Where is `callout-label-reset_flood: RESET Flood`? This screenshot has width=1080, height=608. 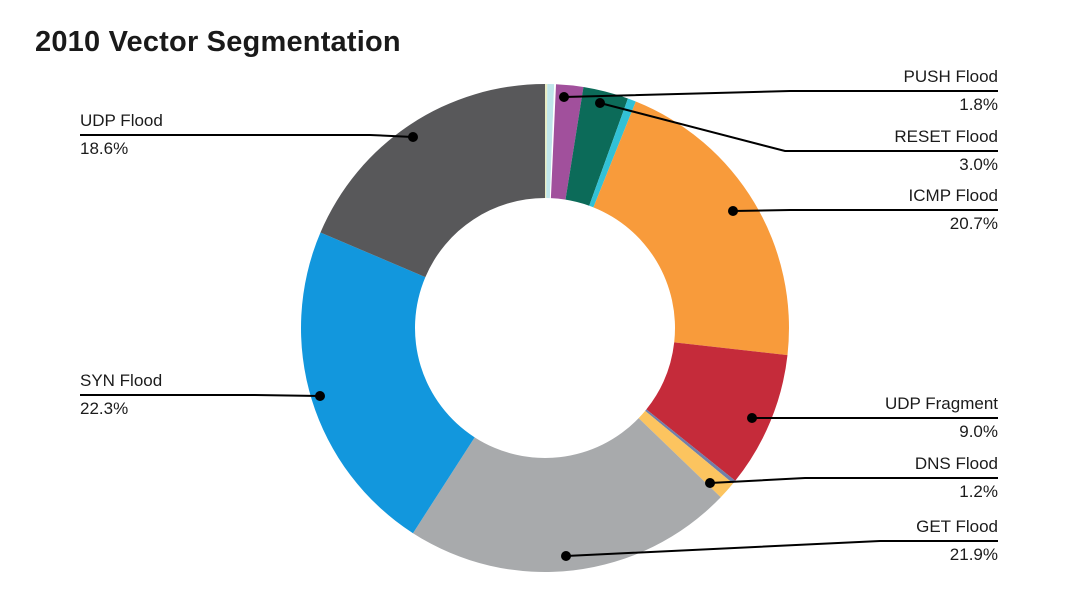 callout-label-reset_flood: RESET Flood is located at coordinates (946, 136).